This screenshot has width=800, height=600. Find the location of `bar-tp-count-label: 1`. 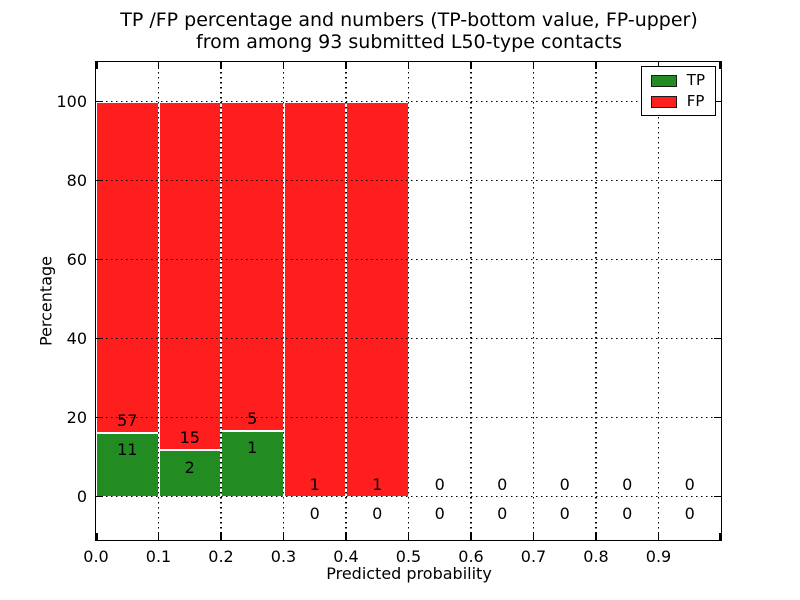

bar-tp-count-label: 1 is located at coordinates (252, 448).